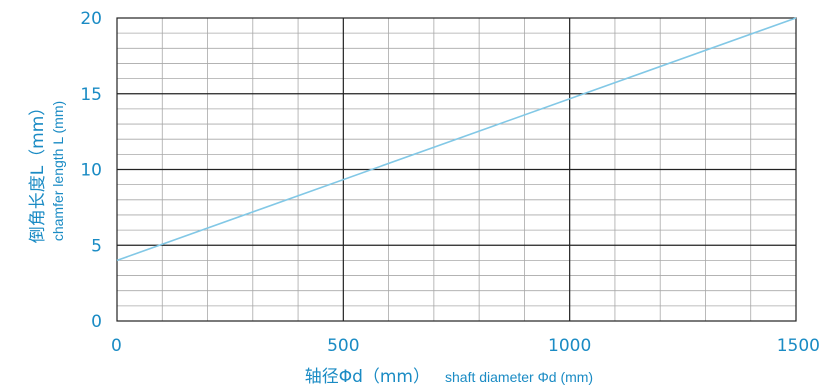 Image resolution: width=823 pixels, height=390 pixels. What do you see at coordinates (91, 95) in the screenshot?
I see `y-tick-label: 15` at bounding box center [91, 95].